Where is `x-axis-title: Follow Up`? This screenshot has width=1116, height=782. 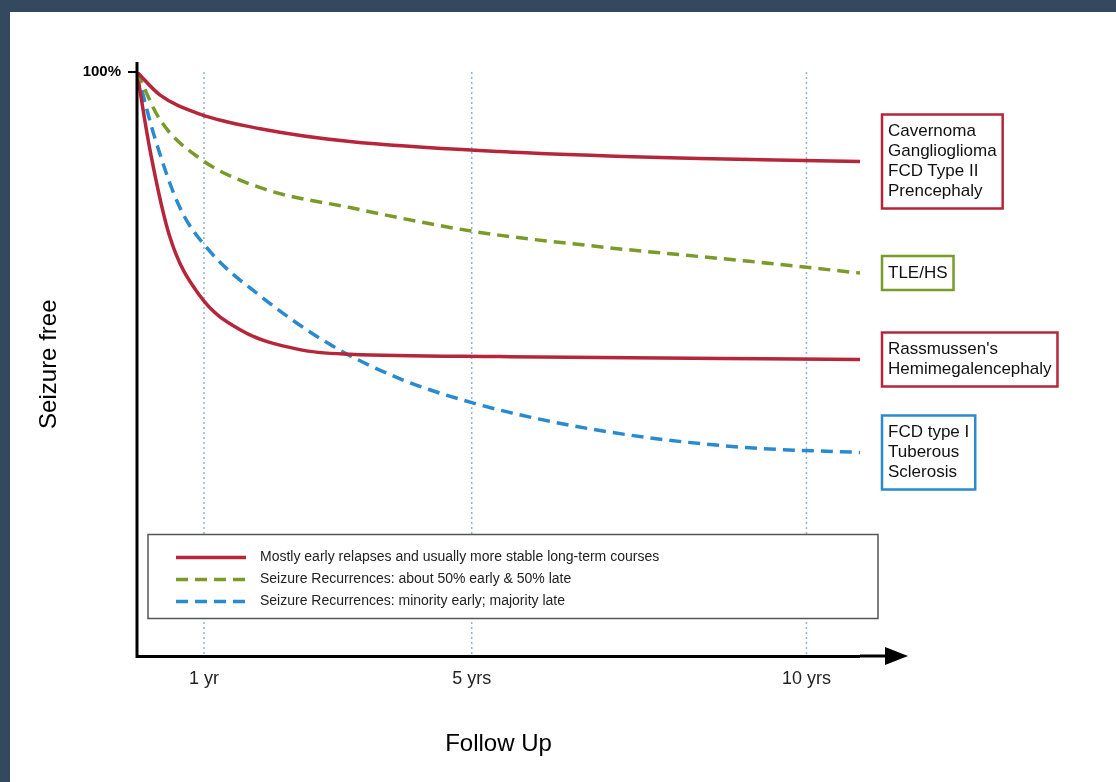
x-axis-title: Follow Up is located at coordinates (498, 743).